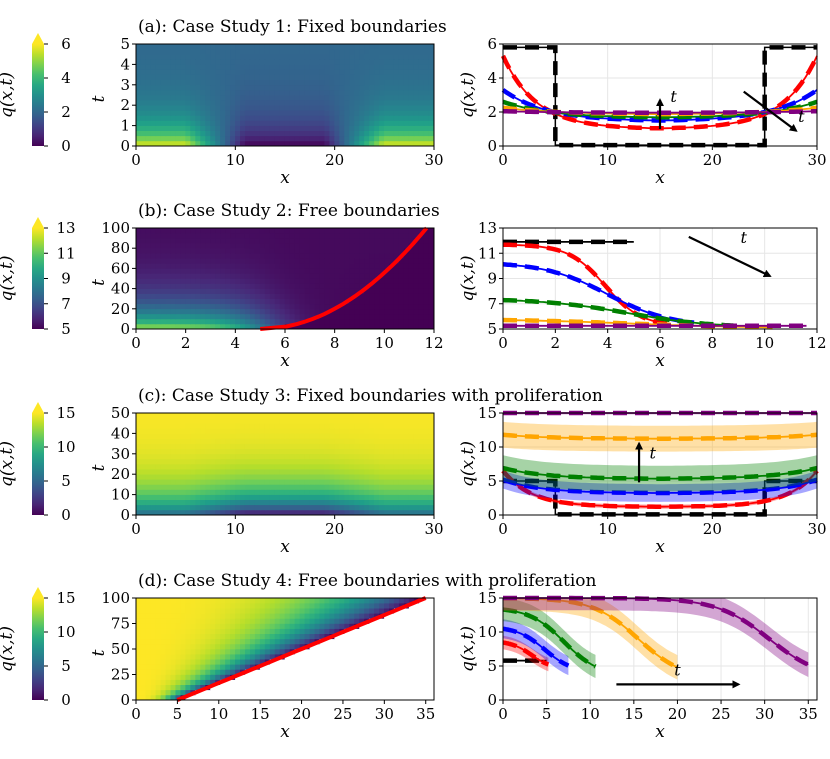 The image size is (830, 759). I want to click on series-dashed-t0, so click(660, 497).